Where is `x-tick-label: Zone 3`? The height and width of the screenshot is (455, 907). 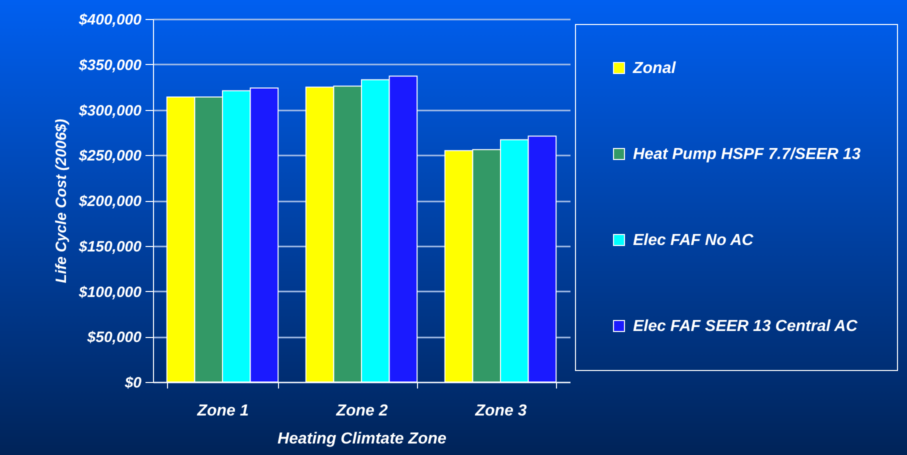 x-tick-label: Zone 3 is located at coordinates (500, 411).